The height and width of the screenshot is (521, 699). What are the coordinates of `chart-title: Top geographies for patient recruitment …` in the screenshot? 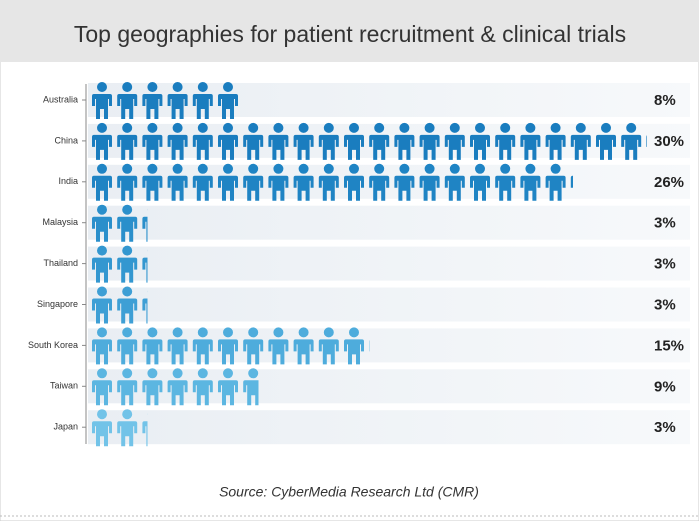 It's located at (350, 34).